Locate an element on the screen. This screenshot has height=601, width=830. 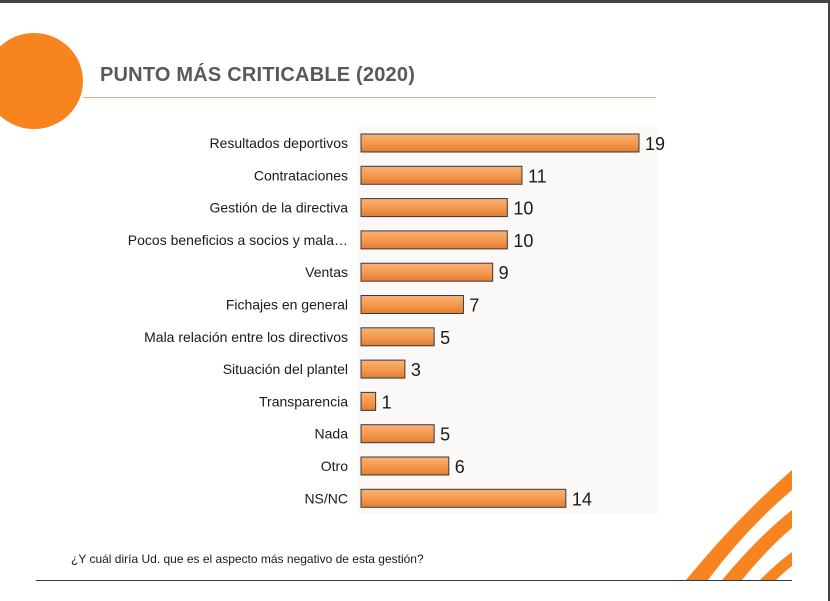
right-border is located at coordinates (829, 300).